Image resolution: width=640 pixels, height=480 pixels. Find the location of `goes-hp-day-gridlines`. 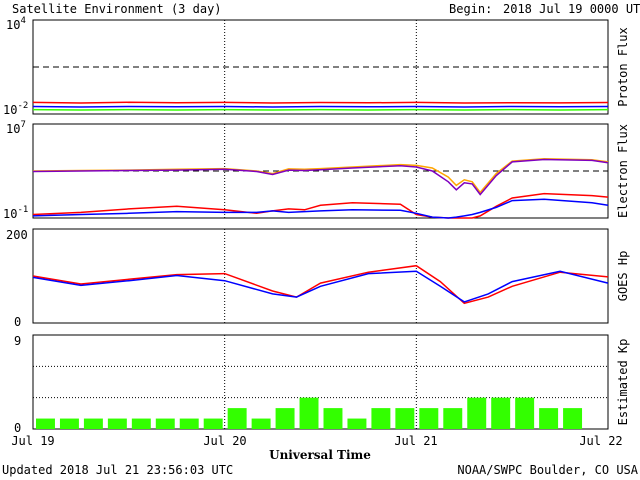

goes-hp-day-gridlines is located at coordinates (320, 276).